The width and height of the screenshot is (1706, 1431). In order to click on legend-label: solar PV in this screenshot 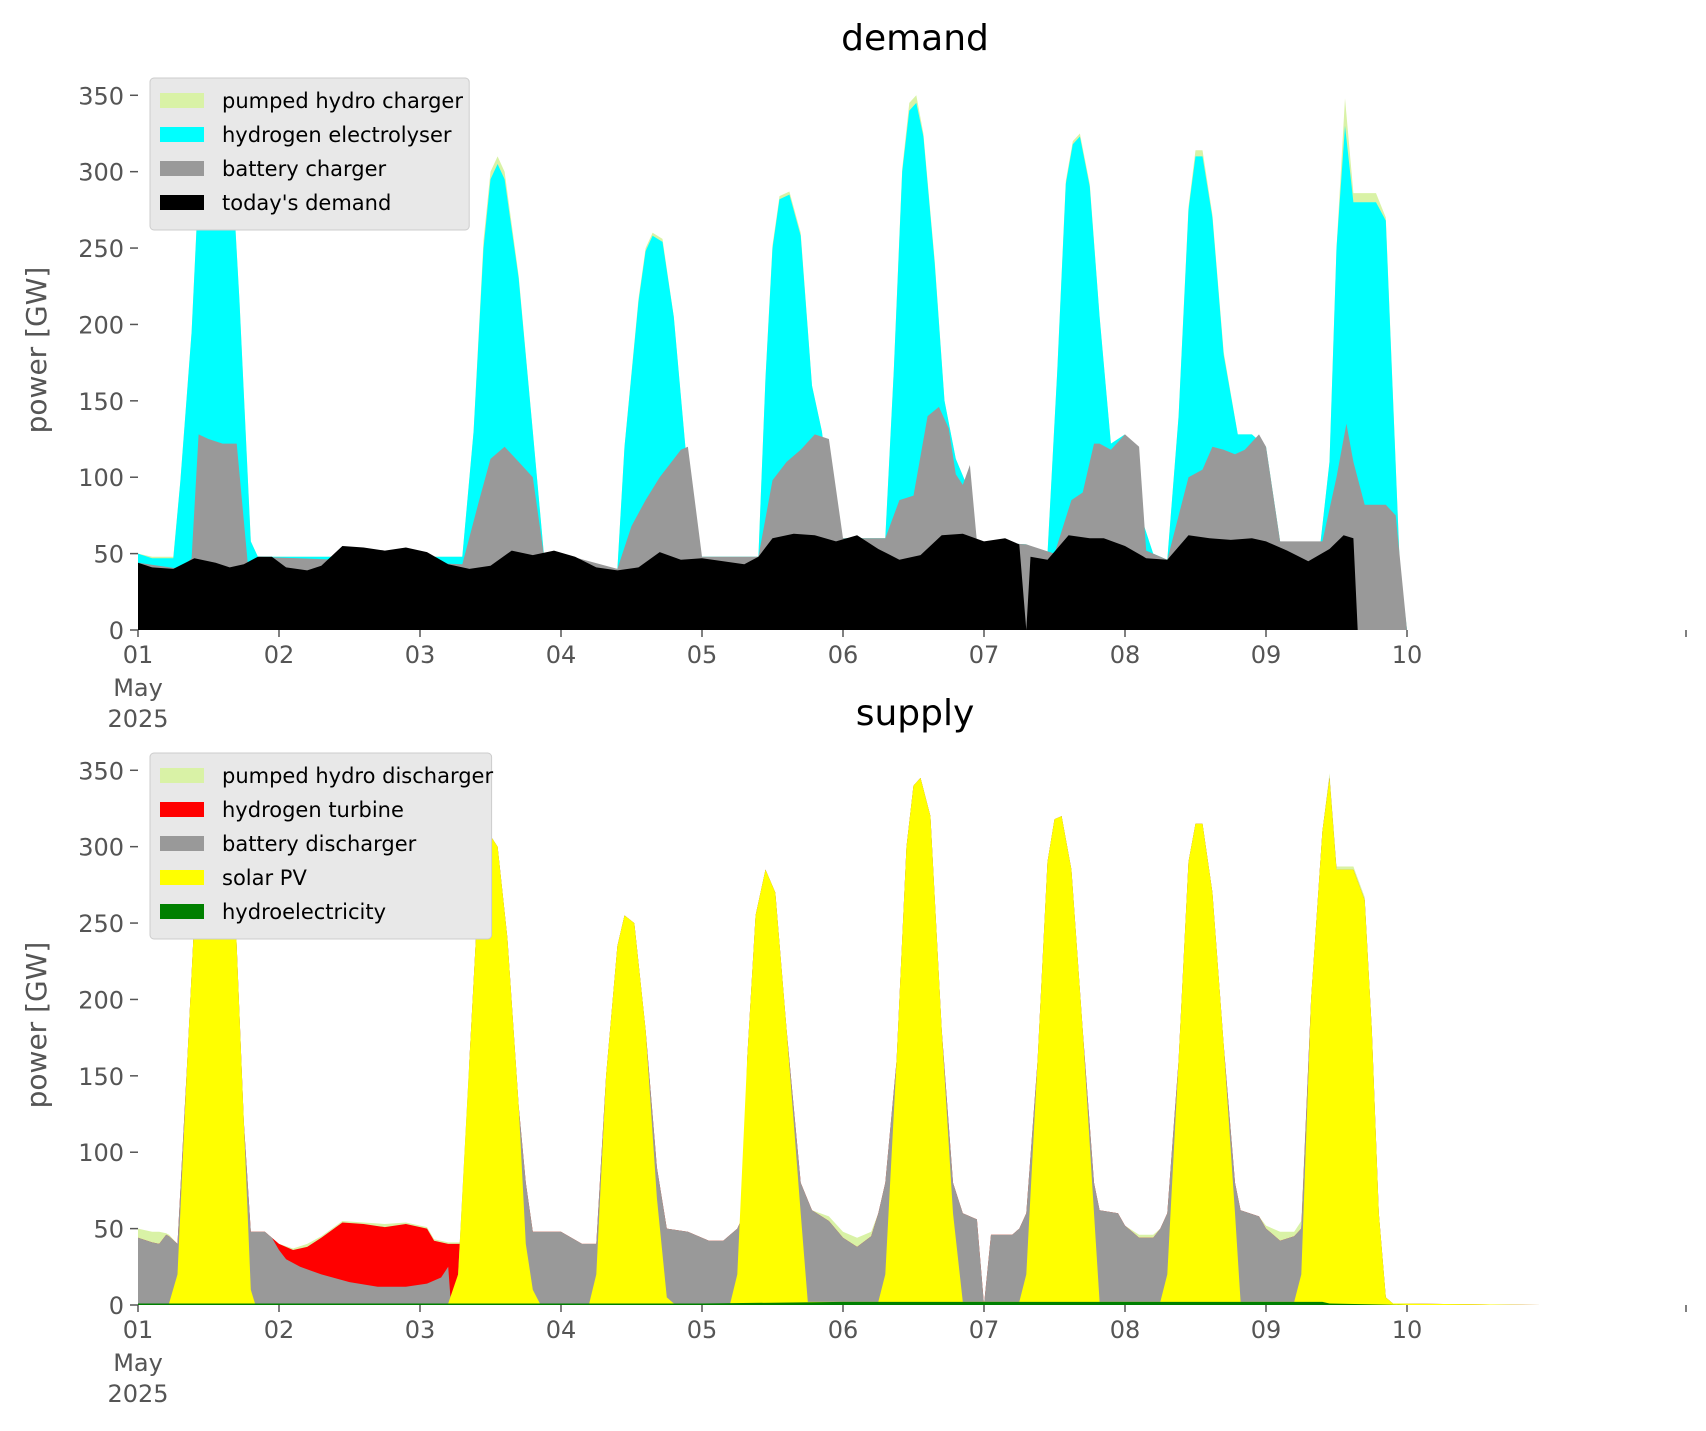, I will do `click(264, 878)`.